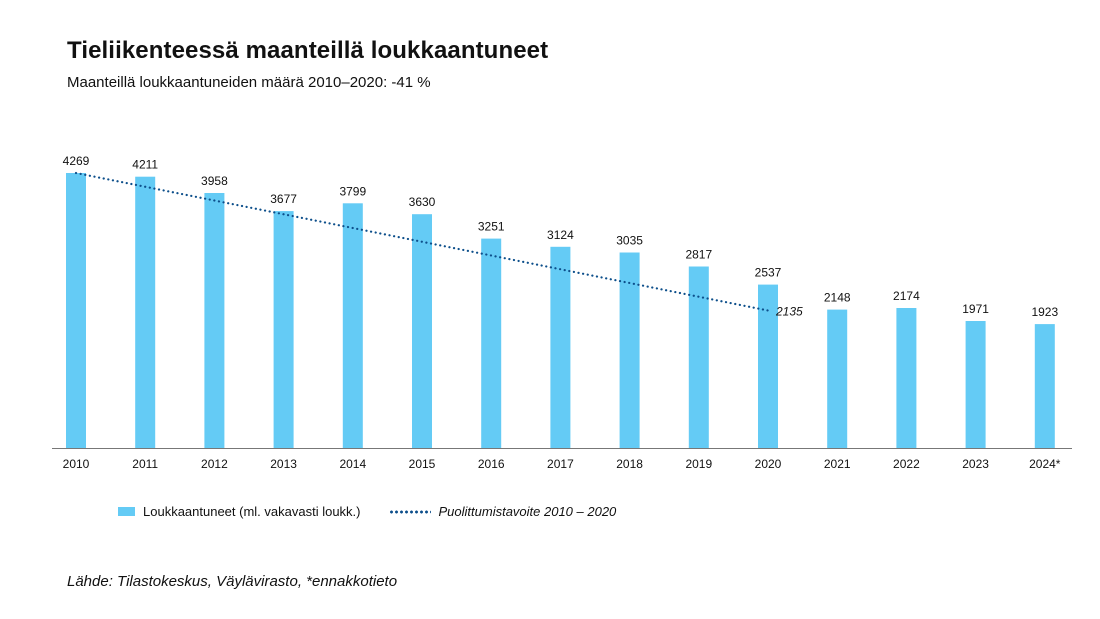 Image resolution: width=1100 pixels, height=619 pixels. What do you see at coordinates (126, 511) in the screenshot?
I see `legend-bar-swatch-icon` at bounding box center [126, 511].